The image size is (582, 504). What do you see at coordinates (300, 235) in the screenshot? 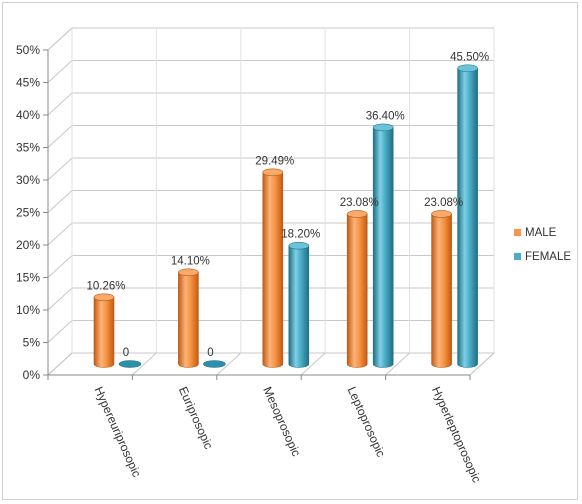
I see `data-label: 18.20%` at bounding box center [300, 235].